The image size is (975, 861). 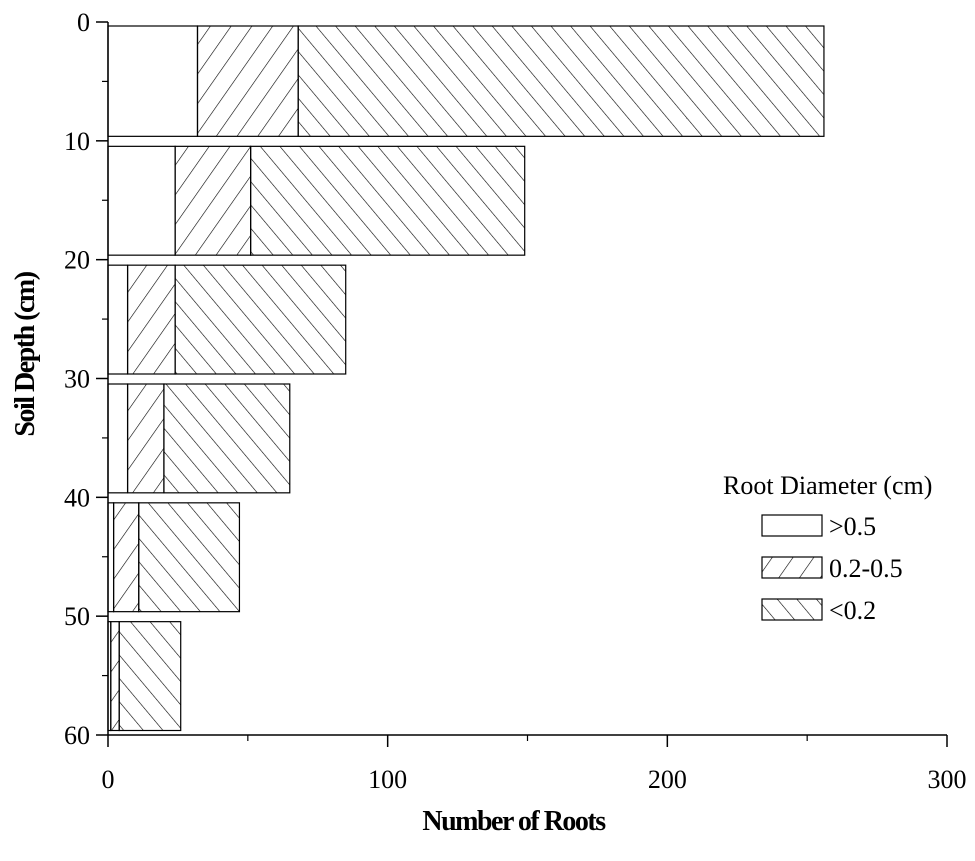 What do you see at coordinates (514, 821) in the screenshot?
I see `x-axis-title: Number of Roots` at bounding box center [514, 821].